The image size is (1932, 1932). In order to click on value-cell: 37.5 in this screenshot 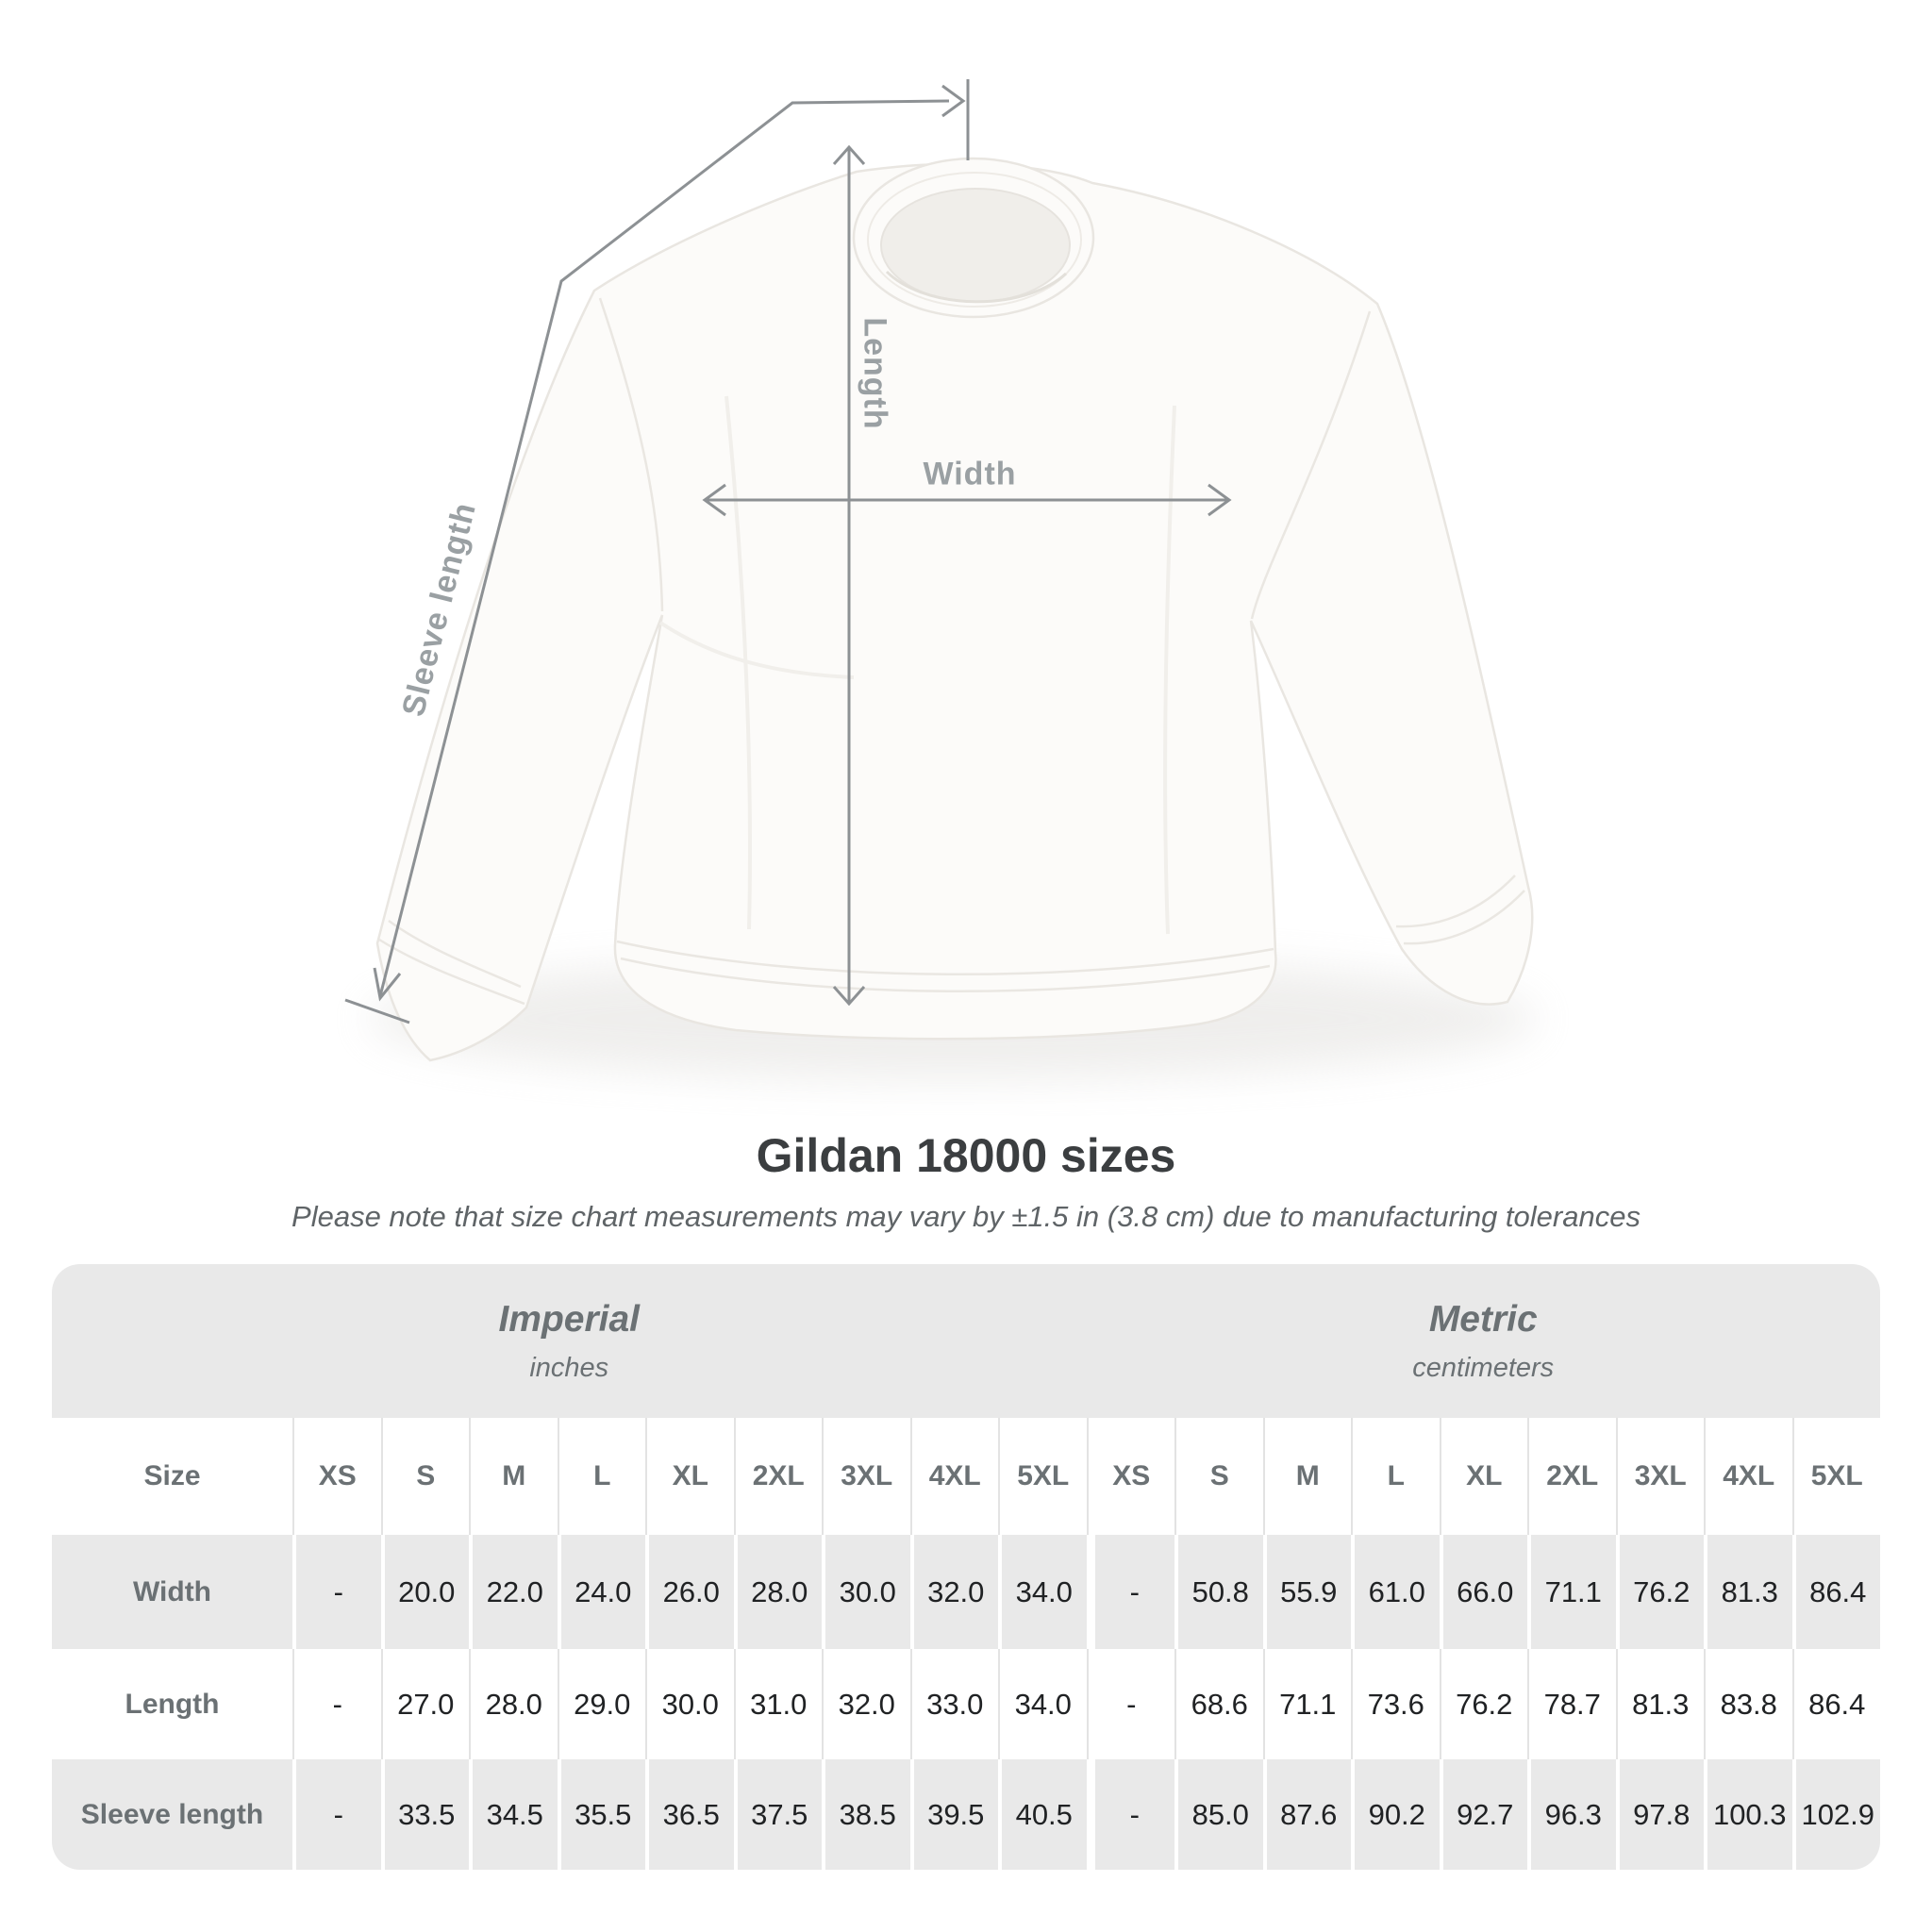, I will do `click(778, 1814)`.